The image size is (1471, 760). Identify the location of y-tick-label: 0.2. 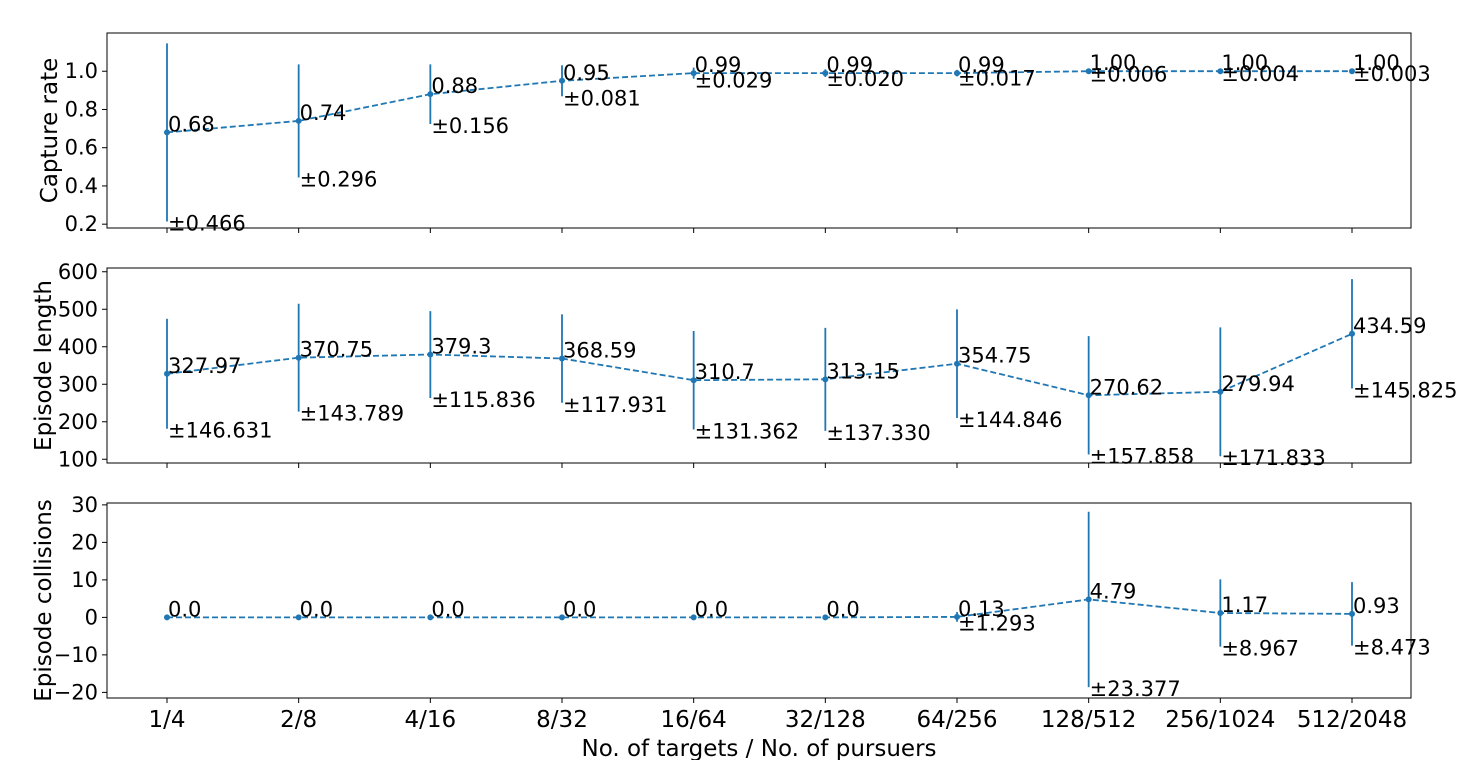
(81, 224).